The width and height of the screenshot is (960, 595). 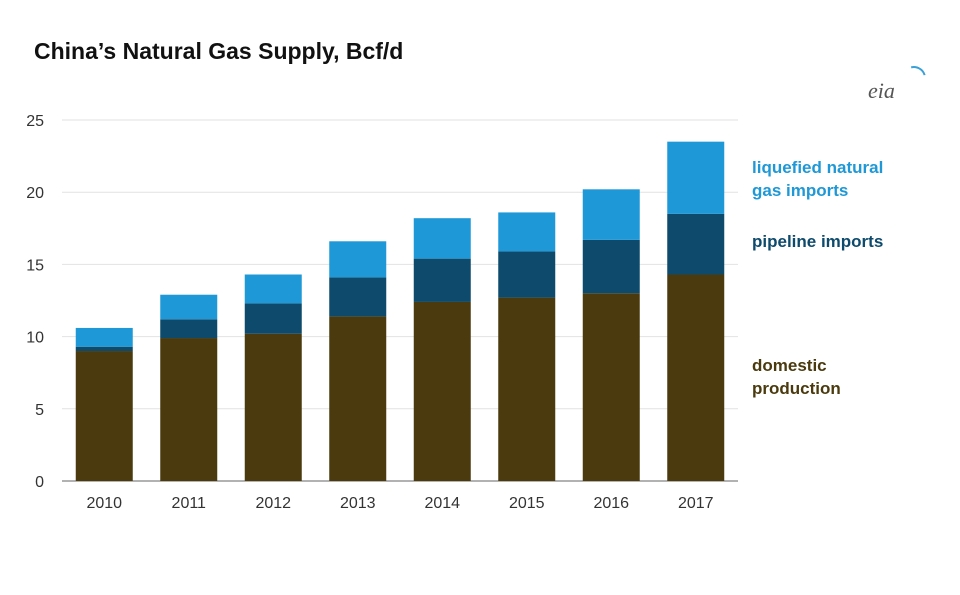 What do you see at coordinates (39, 482) in the screenshot?
I see `y-tick-label: 0` at bounding box center [39, 482].